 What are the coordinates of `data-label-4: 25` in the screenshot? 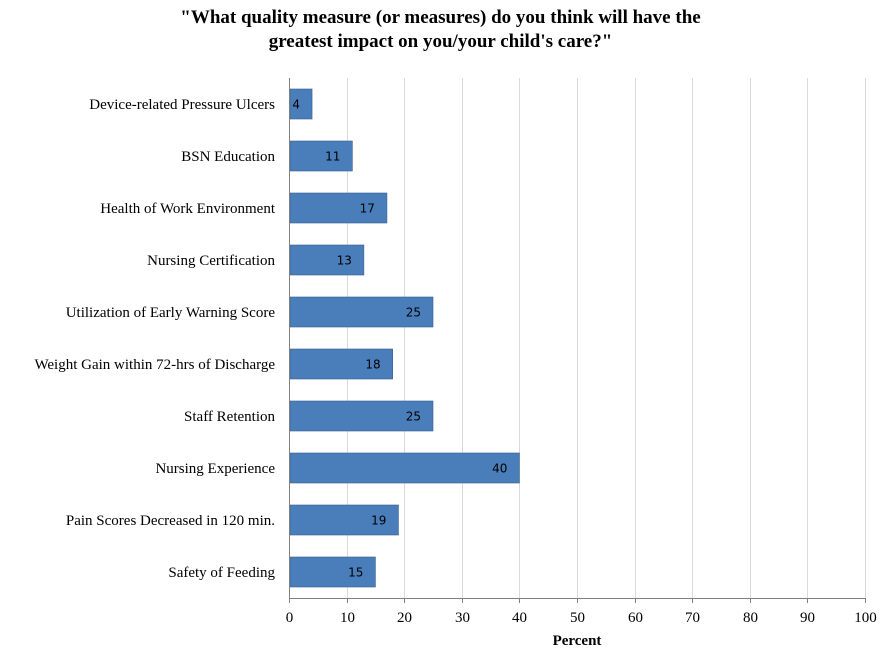 It's located at (413, 313).